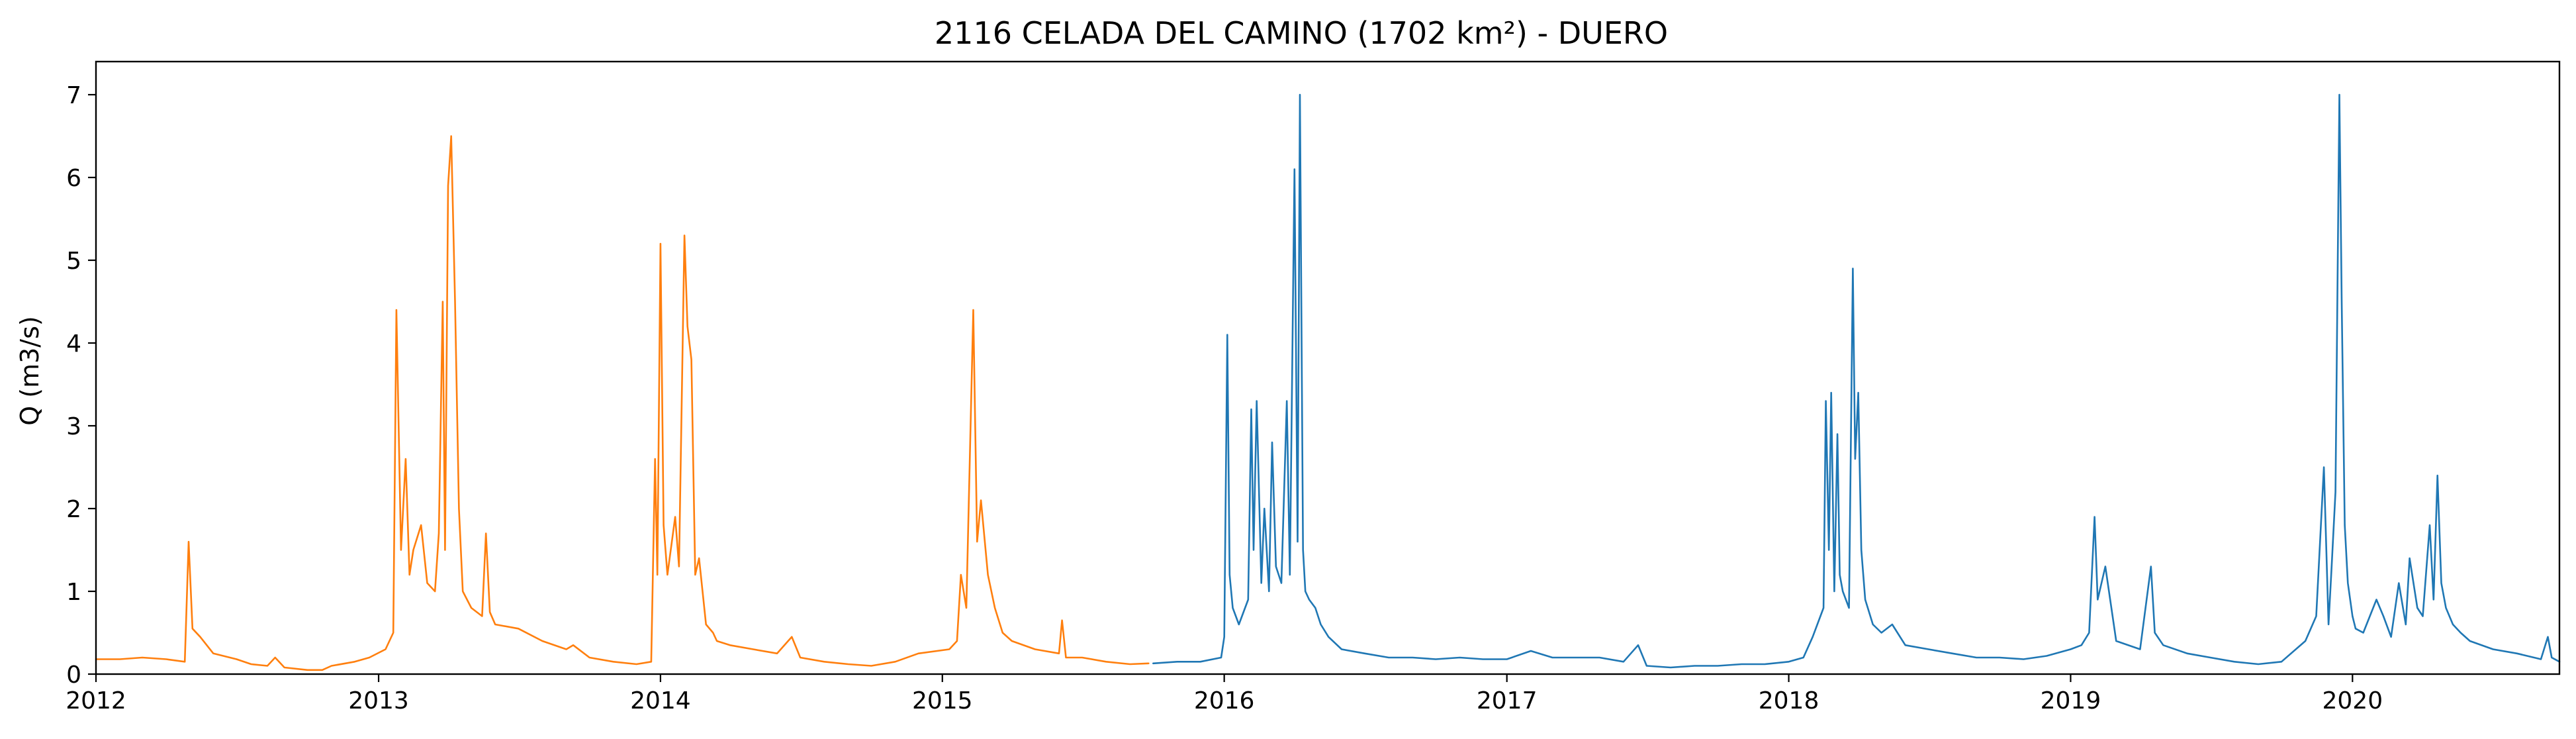 The image size is (2576, 739). I want to click on y-tick-label-0: 0, so click(73, 675).